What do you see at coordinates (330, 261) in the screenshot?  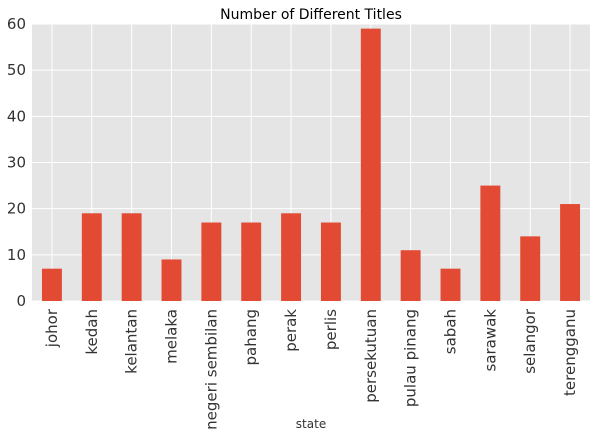 I see `bar-perlis` at bounding box center [330, 261].